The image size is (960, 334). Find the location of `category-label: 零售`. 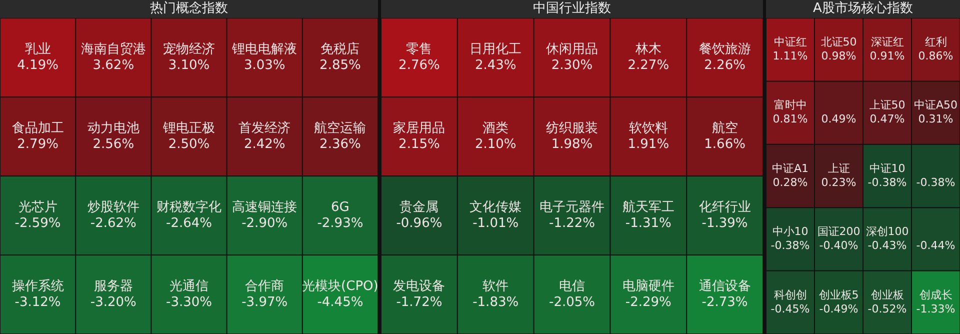

category-label: 零售 is located at coordinates (419, 49).